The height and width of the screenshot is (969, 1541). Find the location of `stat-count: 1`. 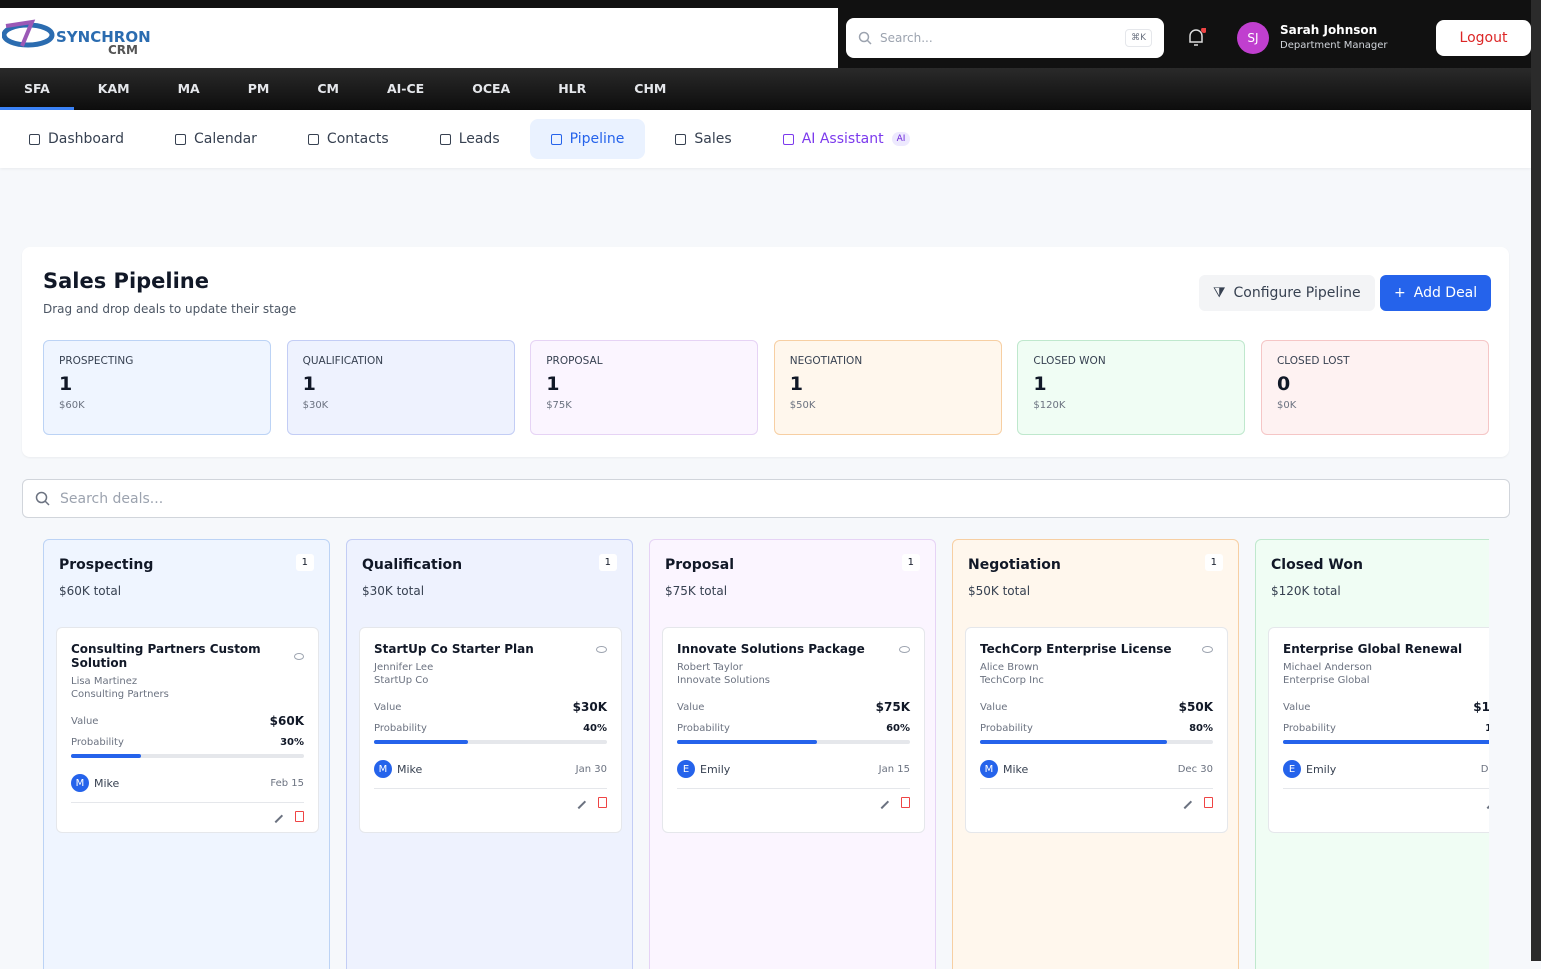

stat-count: 1 is located at coordinates (66, 384).